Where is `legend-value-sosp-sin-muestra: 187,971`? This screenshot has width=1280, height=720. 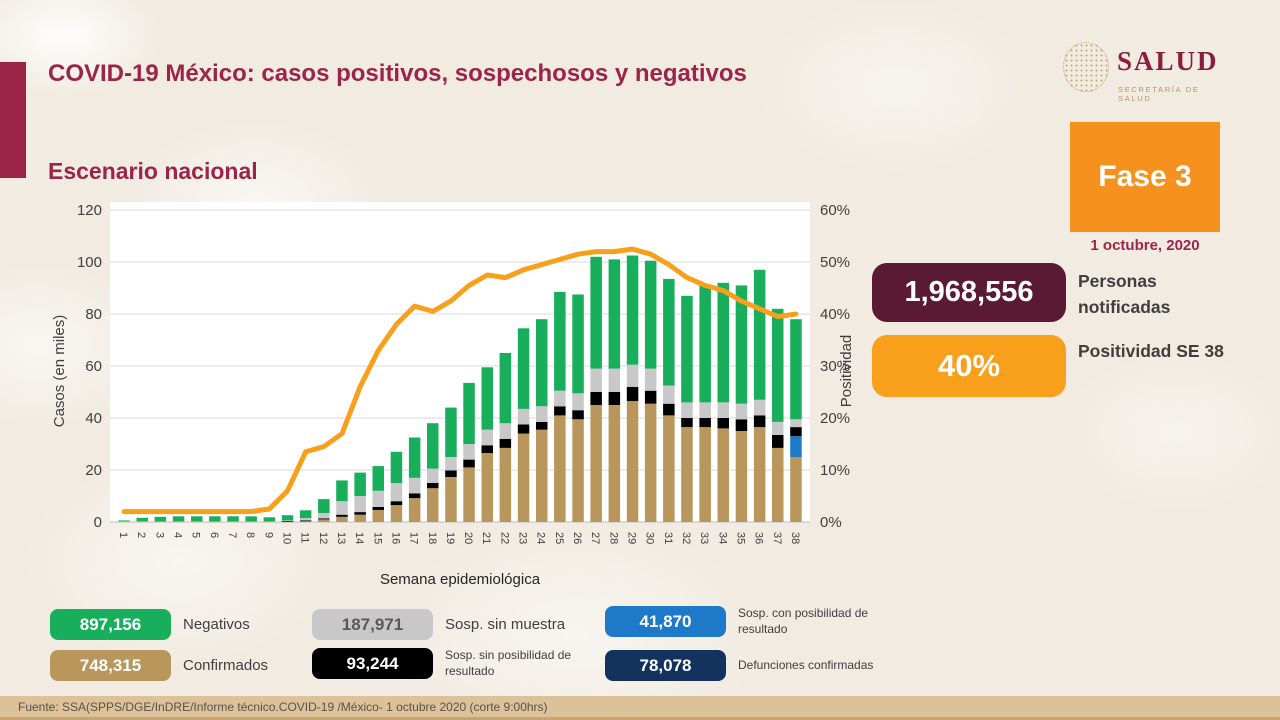 legend-value-sosp-sin-muestra: 187,971 is located at coordinates (372, 624).